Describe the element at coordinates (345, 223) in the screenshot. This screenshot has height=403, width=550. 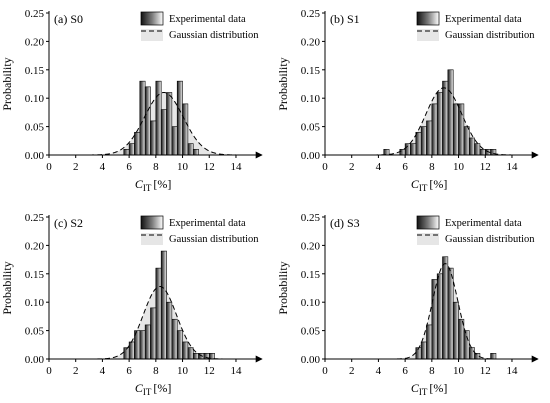
I see `panel-label: (d) S3` at that location.